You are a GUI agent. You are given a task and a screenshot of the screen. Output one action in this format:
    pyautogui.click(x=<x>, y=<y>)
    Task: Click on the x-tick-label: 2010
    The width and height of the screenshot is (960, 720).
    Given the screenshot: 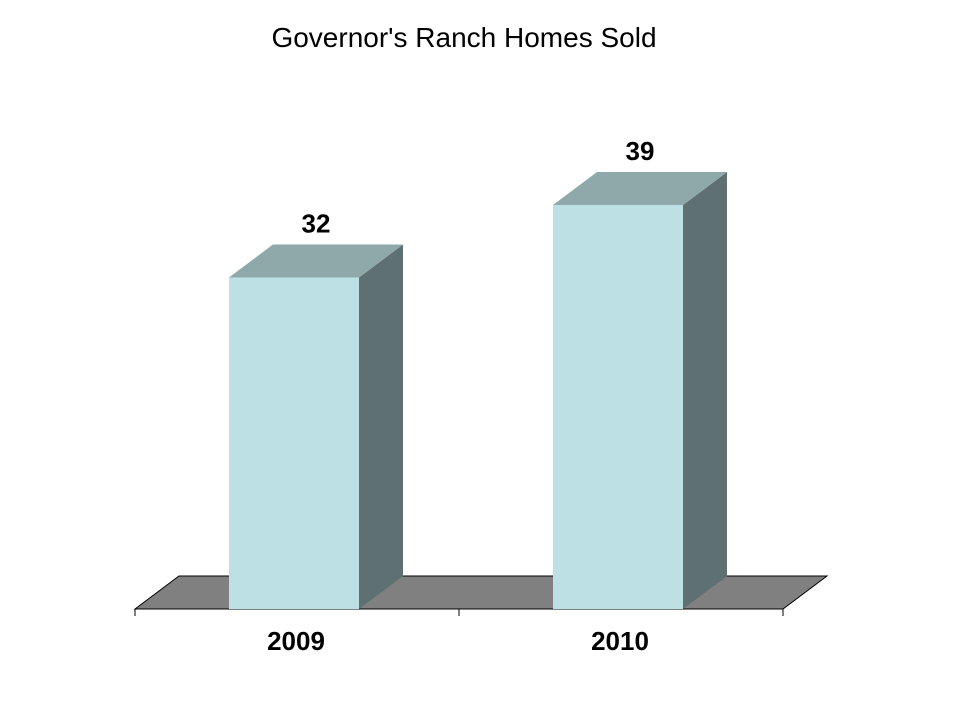 What is the action you would take?
    pyautogui.click(x=620, y=641)
    